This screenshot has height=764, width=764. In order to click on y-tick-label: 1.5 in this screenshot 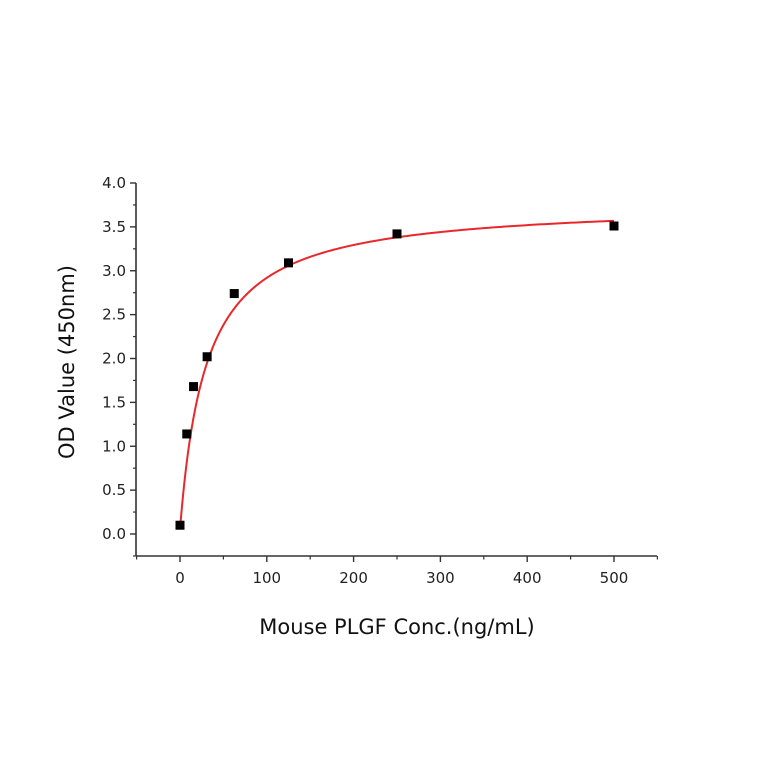, I will do `click(114, 402)`.